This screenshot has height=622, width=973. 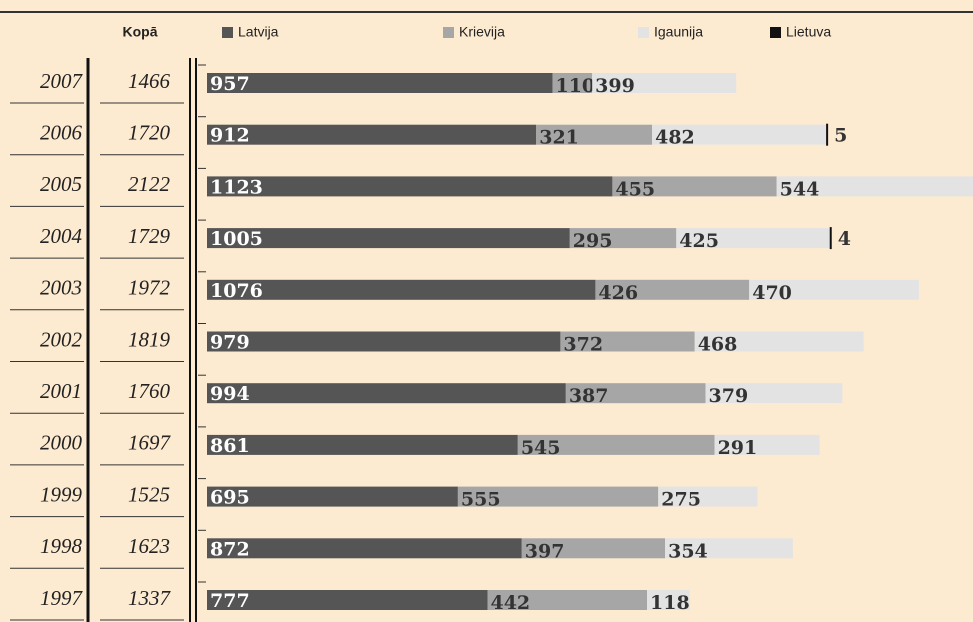 What do you see at coordinates (61, 288) in the screenshot?
I see `year-label: 2003` at bounding box center [61, 288].